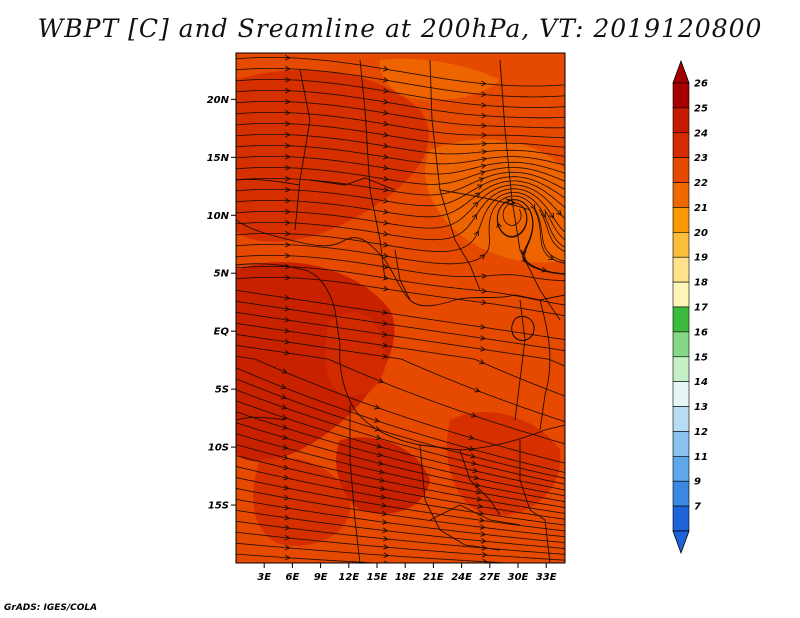  I want to click on lat-tick-label: 15S, so click(218, 506).